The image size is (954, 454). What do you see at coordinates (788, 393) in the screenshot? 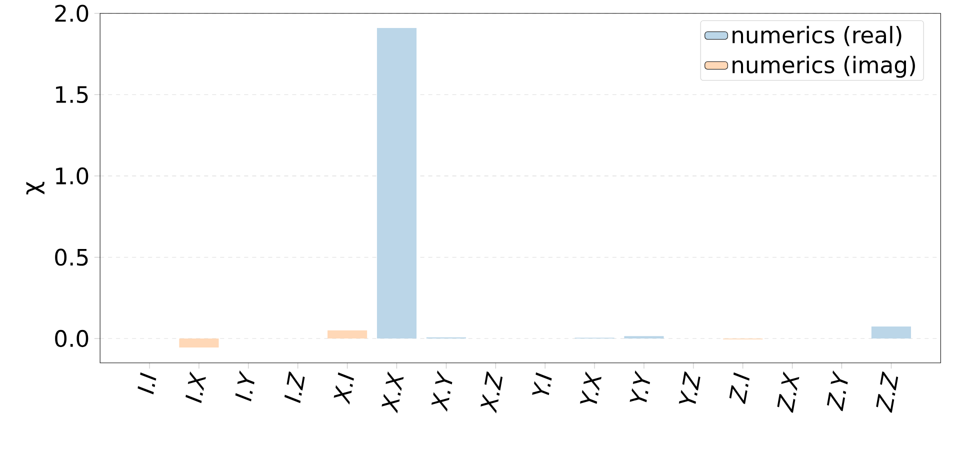
I see `x-tick-label: Z.X` at bounding box center [788, 393].